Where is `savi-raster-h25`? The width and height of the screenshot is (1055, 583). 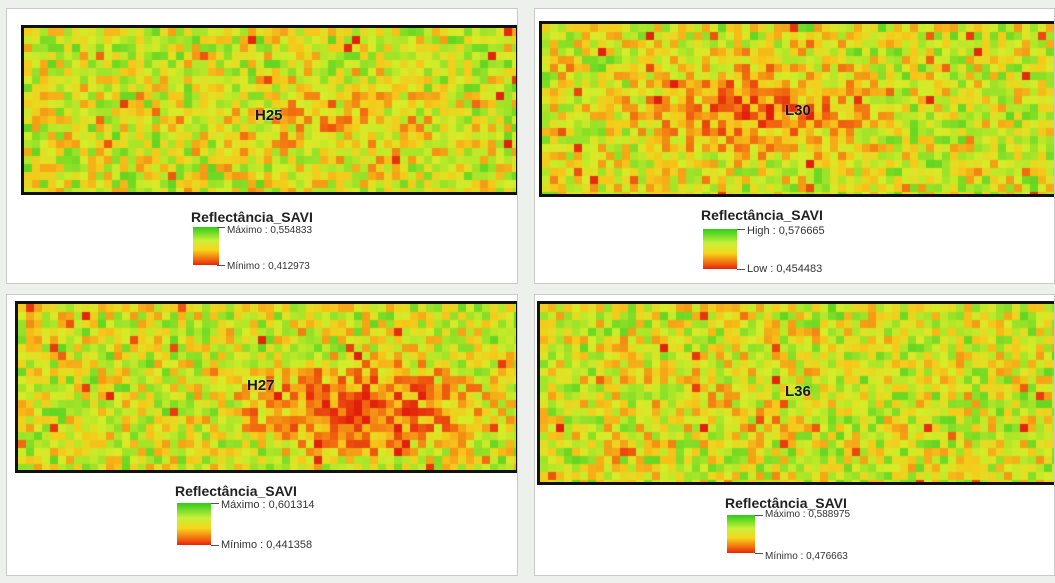 savi-raster-h25 is located at coordinates (269, 110).